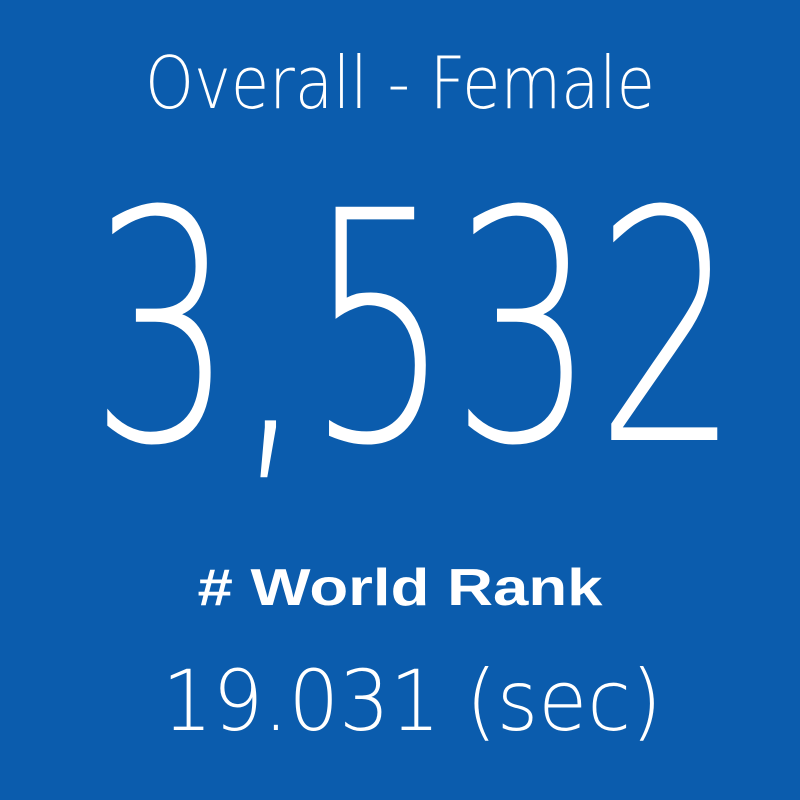 The width and height of the screenshot is (800, 800). I want to click on tile-time: 19.031 (sec), so click(412, 701).